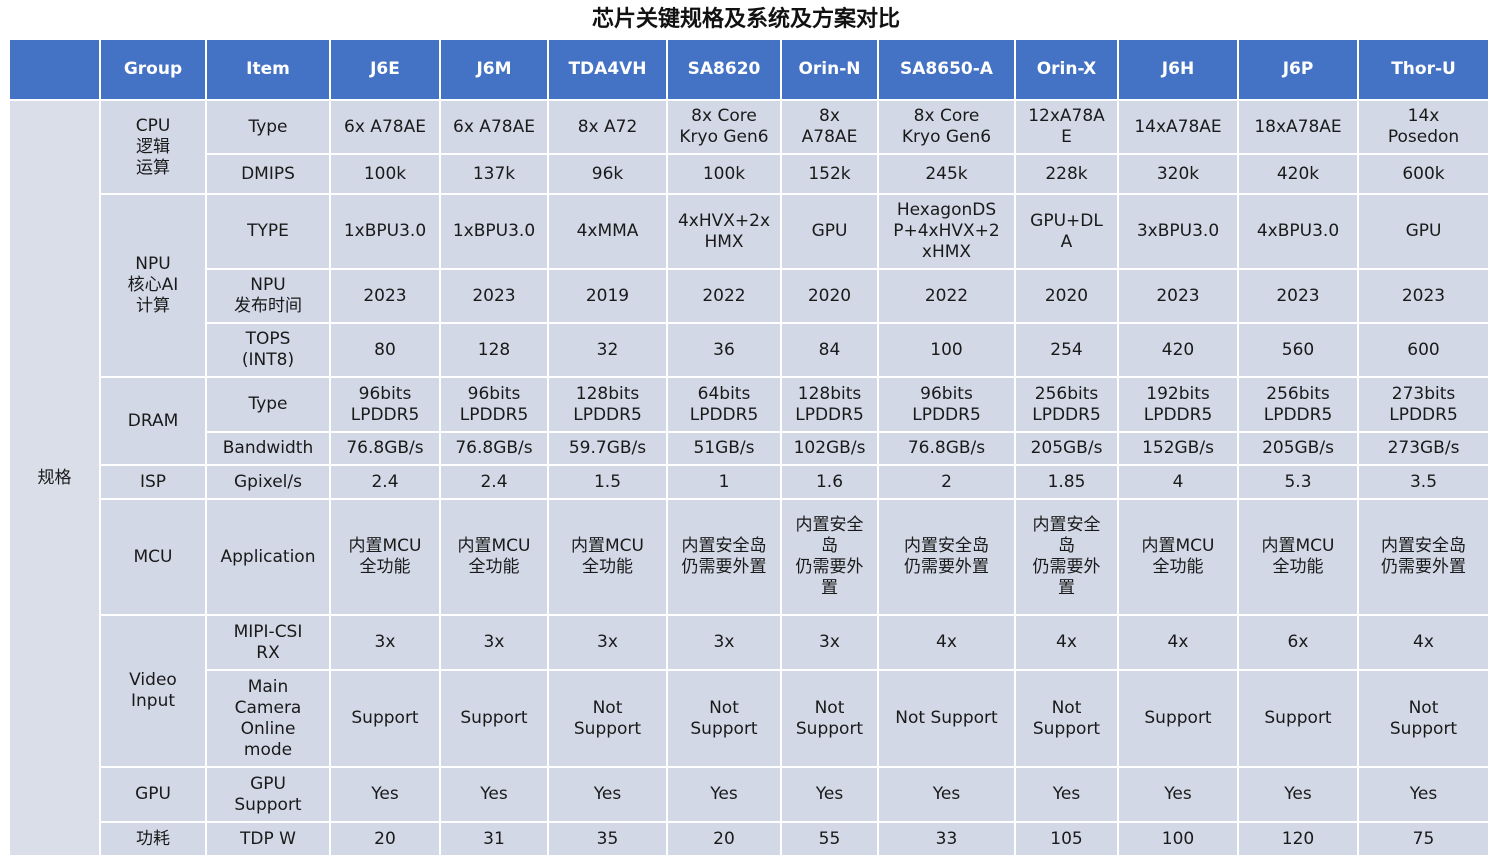 Image resolution: width=1492 pixels, height=861 pixels. Describe the element at coordinates (1066, 642) in the screenshot. I see `cell-value: 4x` at that location.